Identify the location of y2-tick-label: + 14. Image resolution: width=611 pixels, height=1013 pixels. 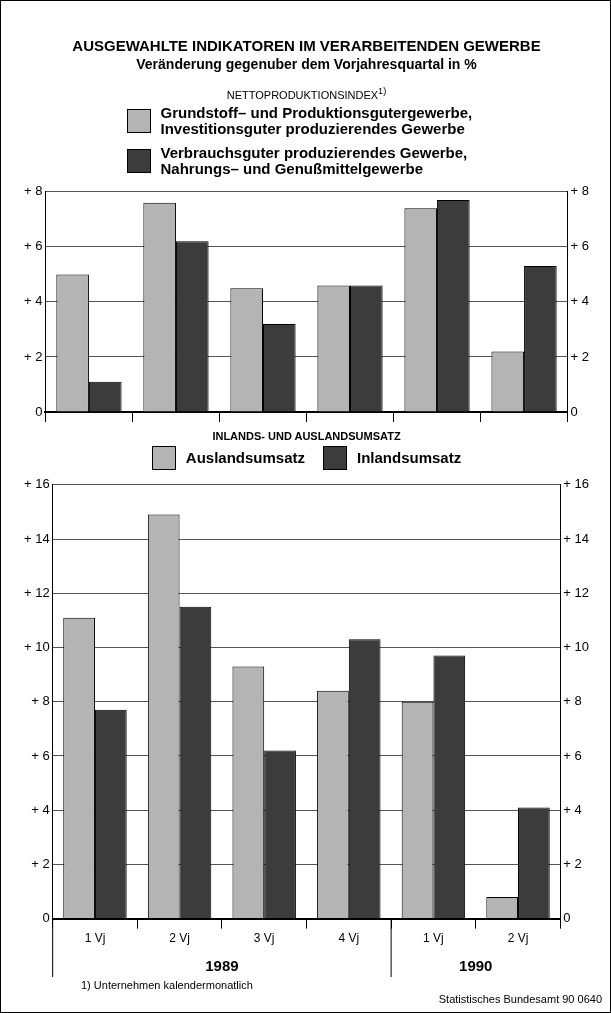
(576, 538).